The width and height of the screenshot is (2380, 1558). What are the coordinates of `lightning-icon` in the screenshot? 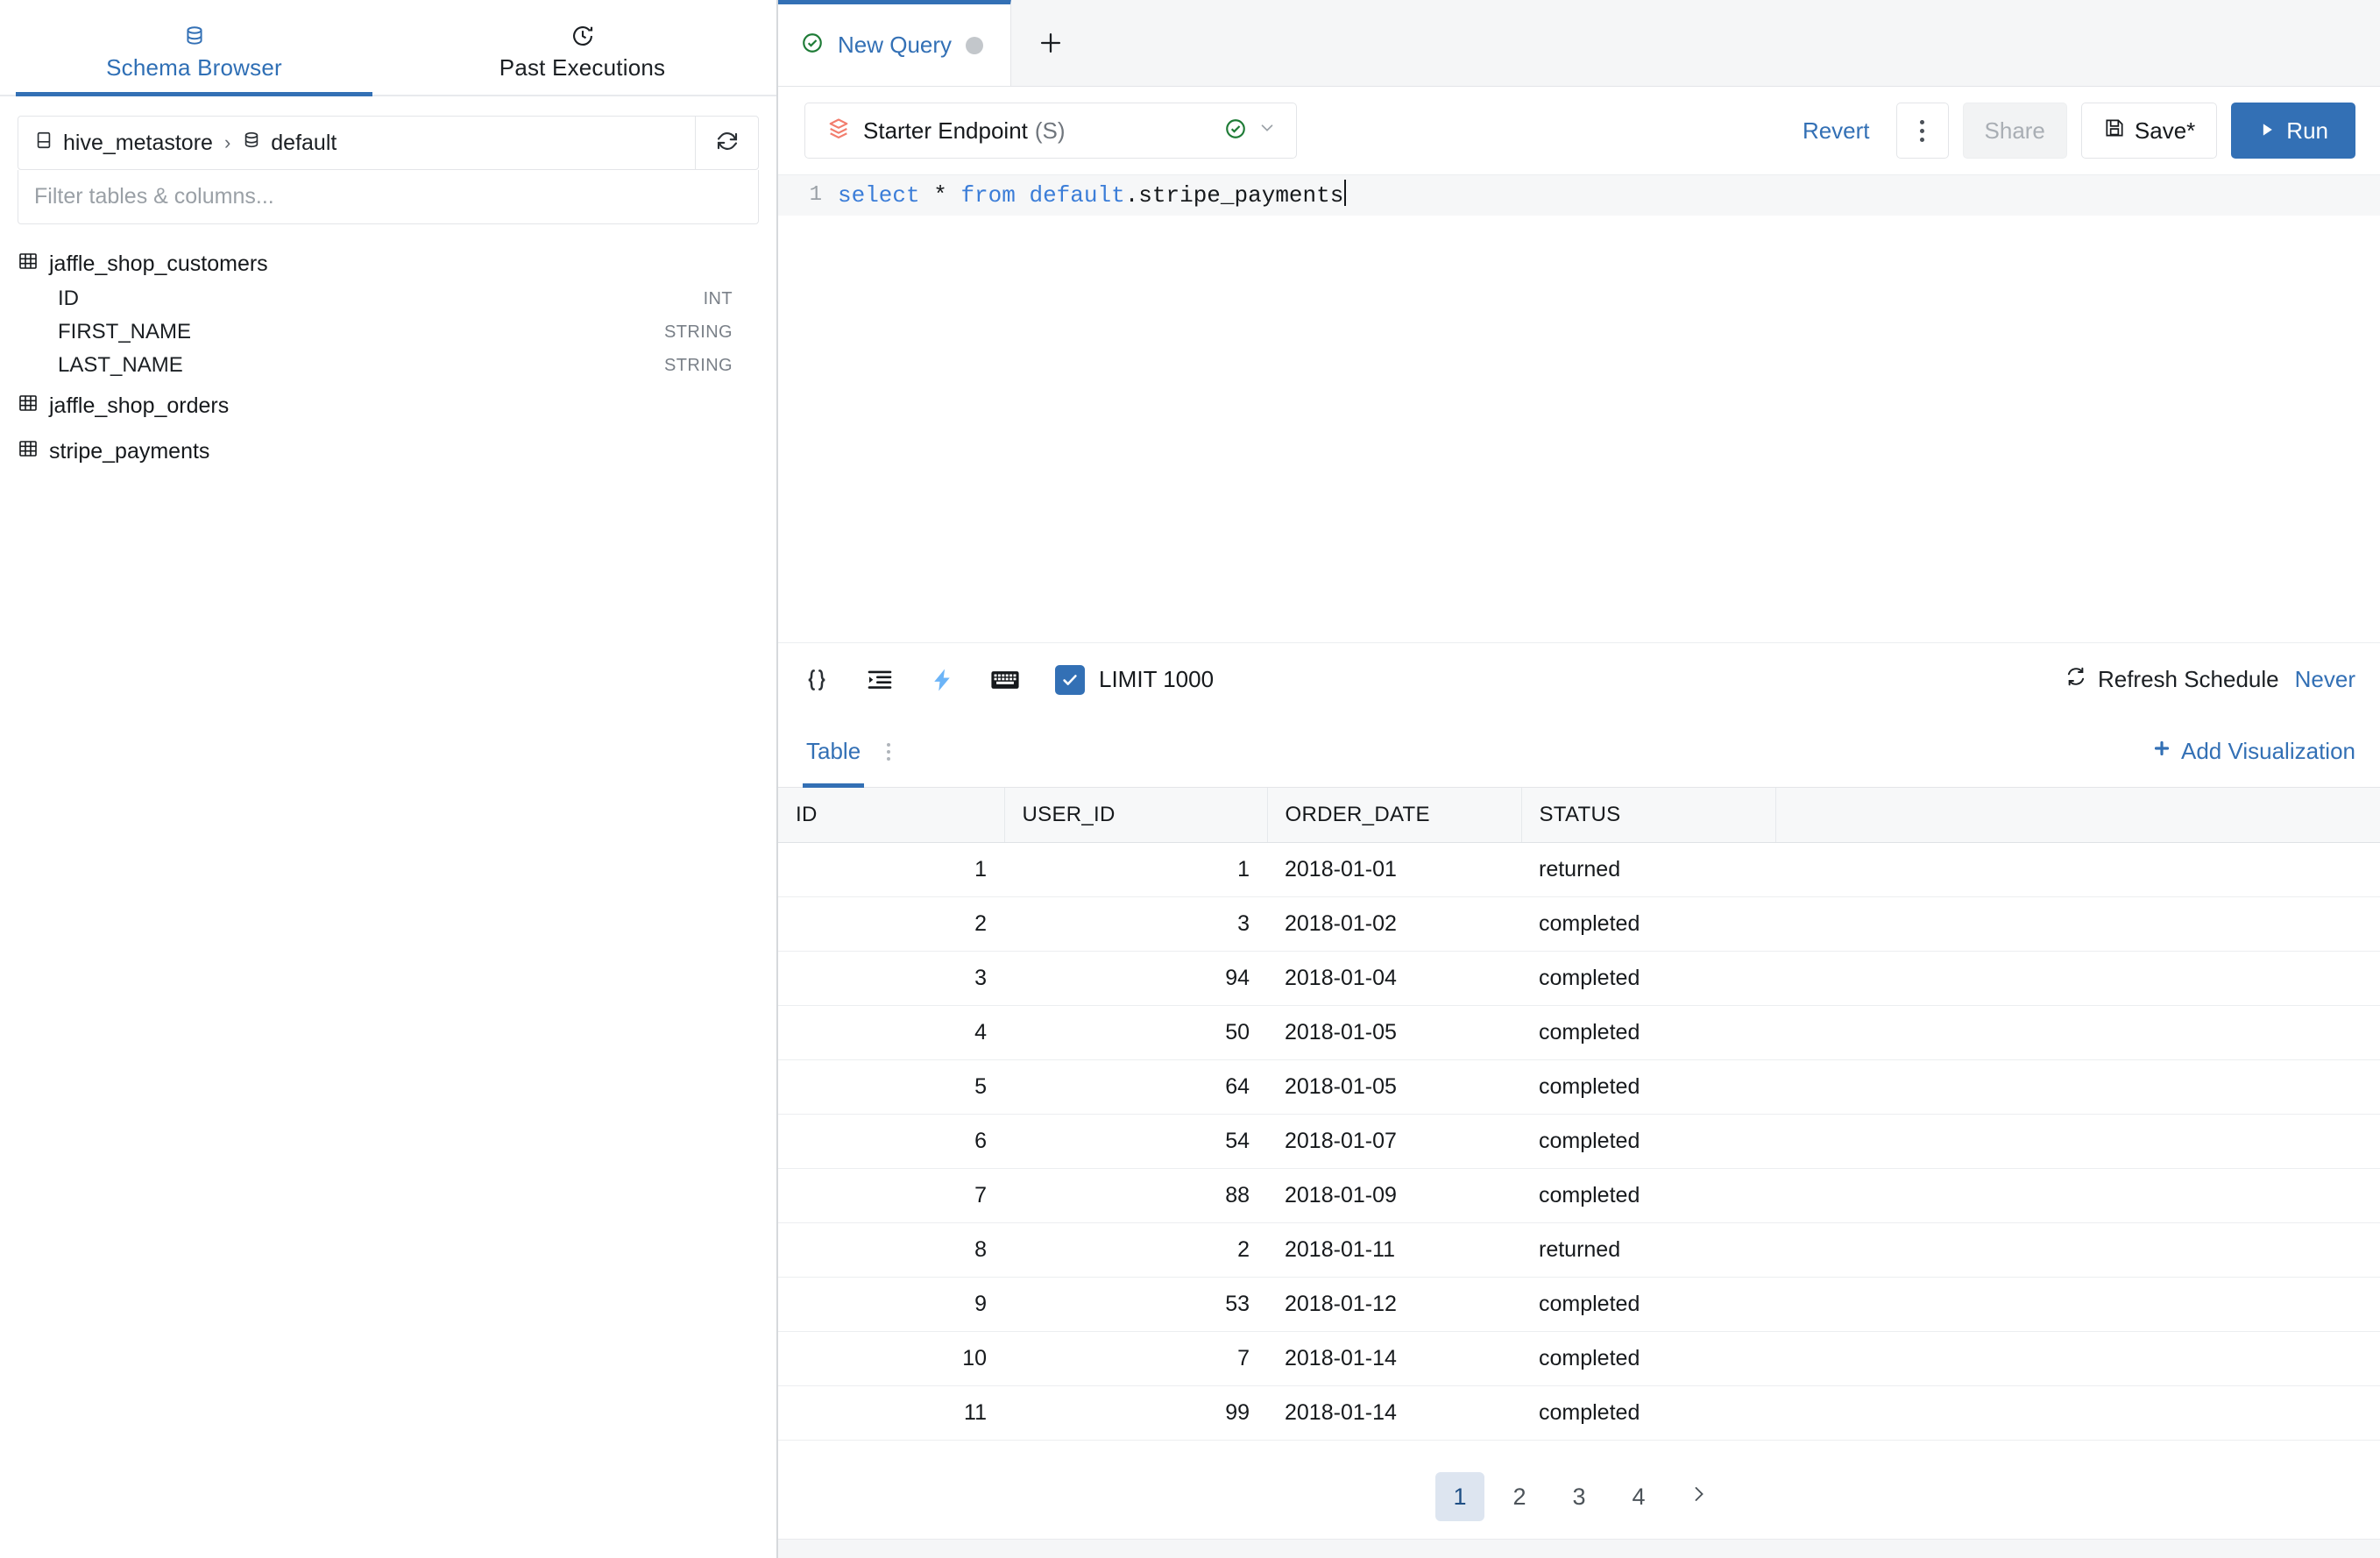 It's located at (942, 680).